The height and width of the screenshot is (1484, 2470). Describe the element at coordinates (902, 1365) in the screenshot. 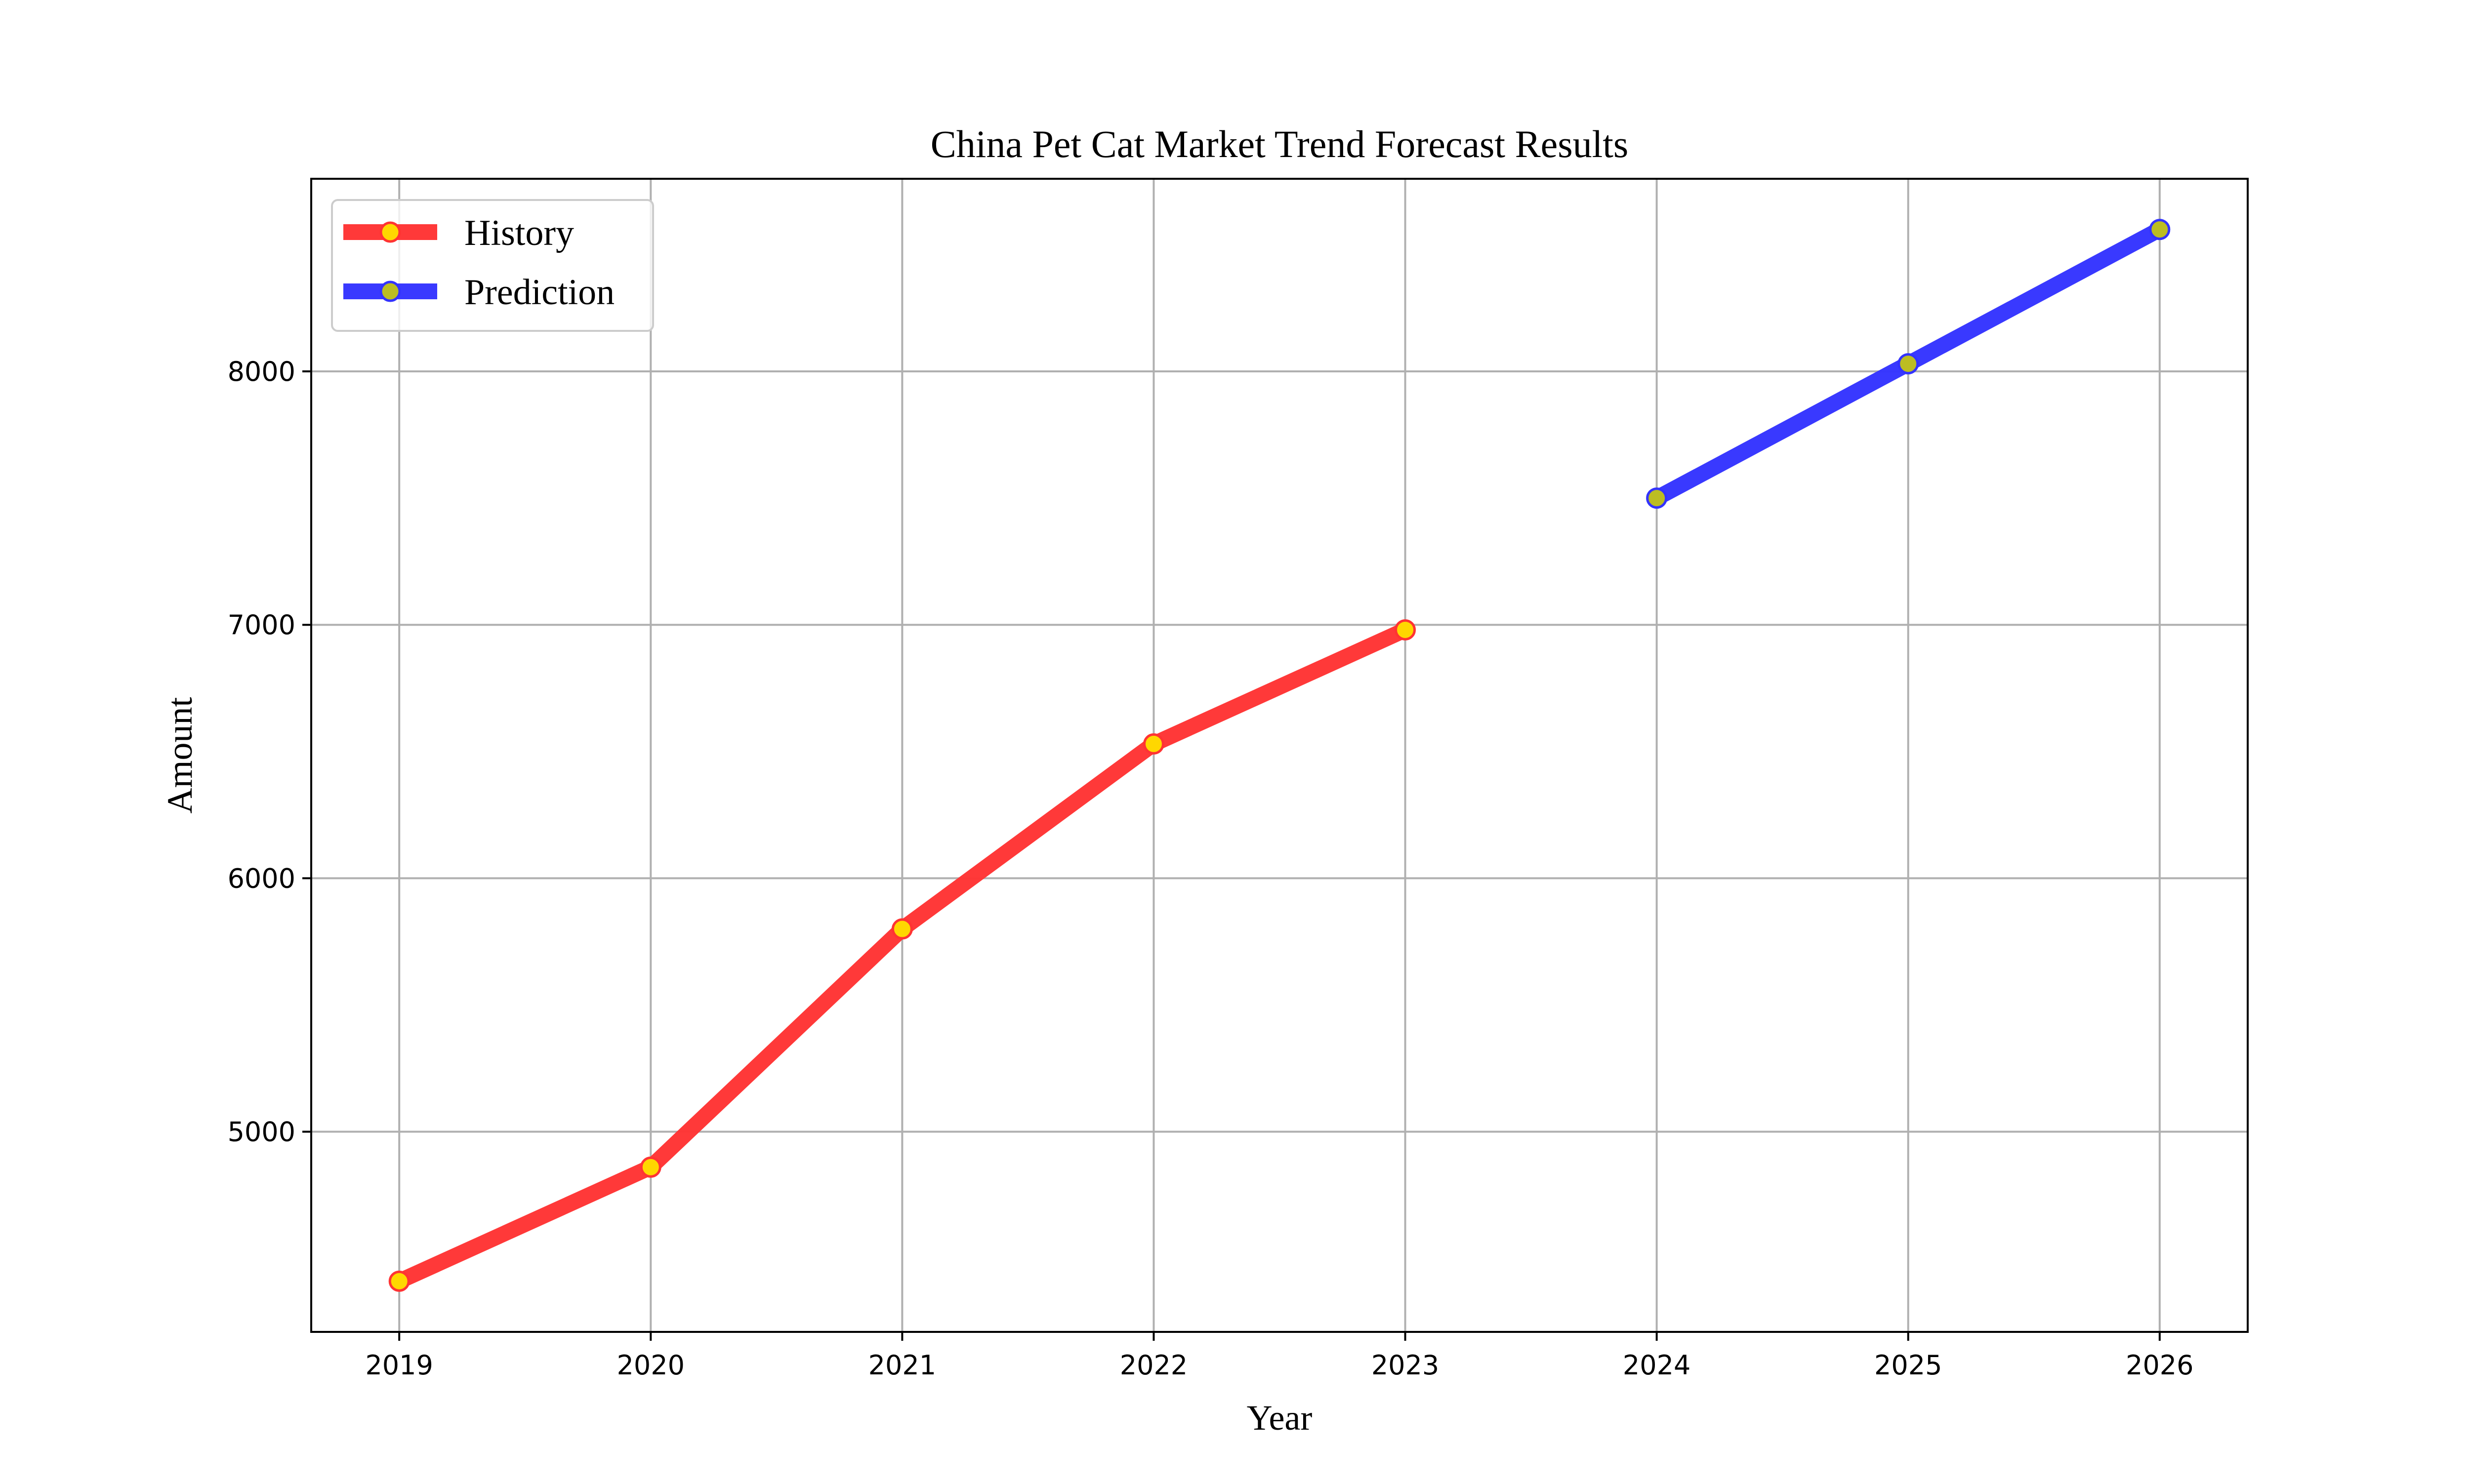

I see `x-tick-label: 2021` at that location.